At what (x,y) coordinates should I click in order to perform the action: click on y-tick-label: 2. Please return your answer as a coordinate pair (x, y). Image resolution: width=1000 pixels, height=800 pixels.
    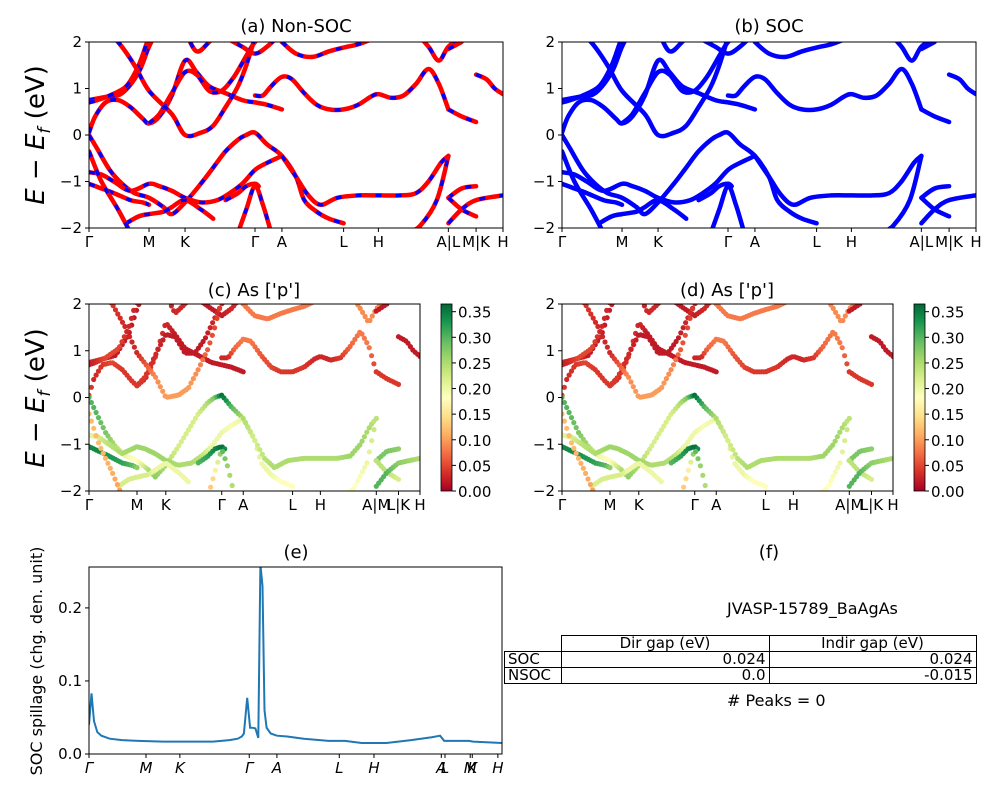
    Looking at the image, I should click on (77, 42).